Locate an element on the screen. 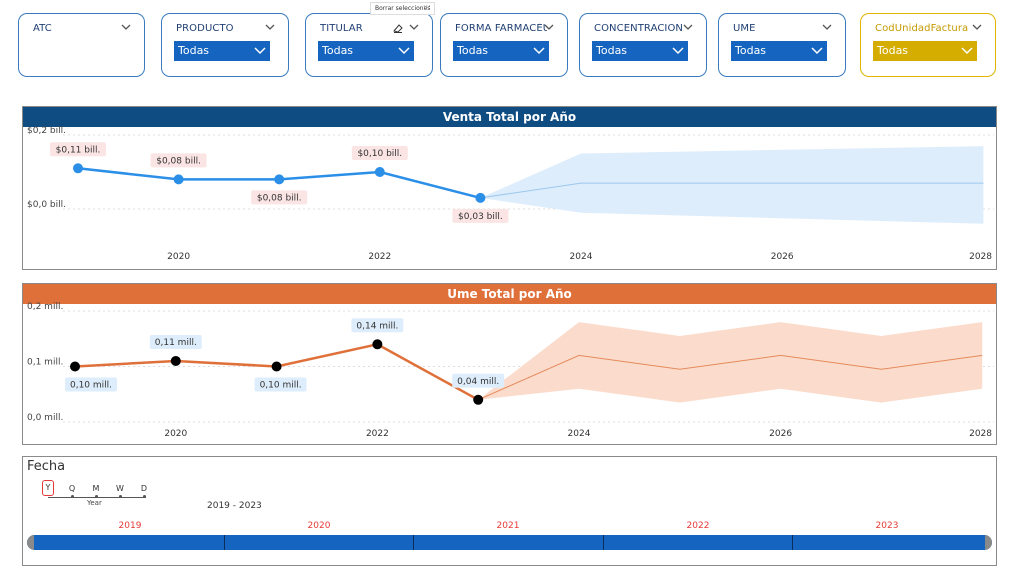 The width and height of the screenshot is (1024, 576). timeline-handle-right is located at coordinates (988, 542).